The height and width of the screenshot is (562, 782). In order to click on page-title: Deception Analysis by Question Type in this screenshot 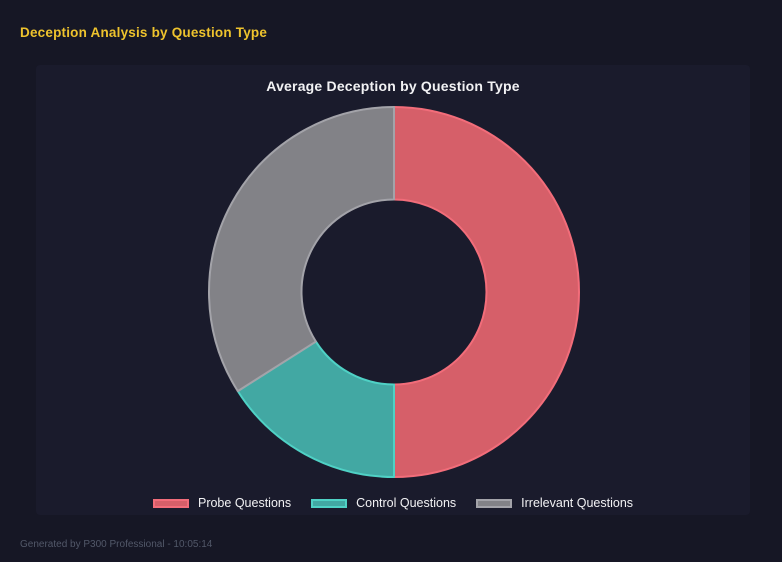, I will do `click(144, 32)`.